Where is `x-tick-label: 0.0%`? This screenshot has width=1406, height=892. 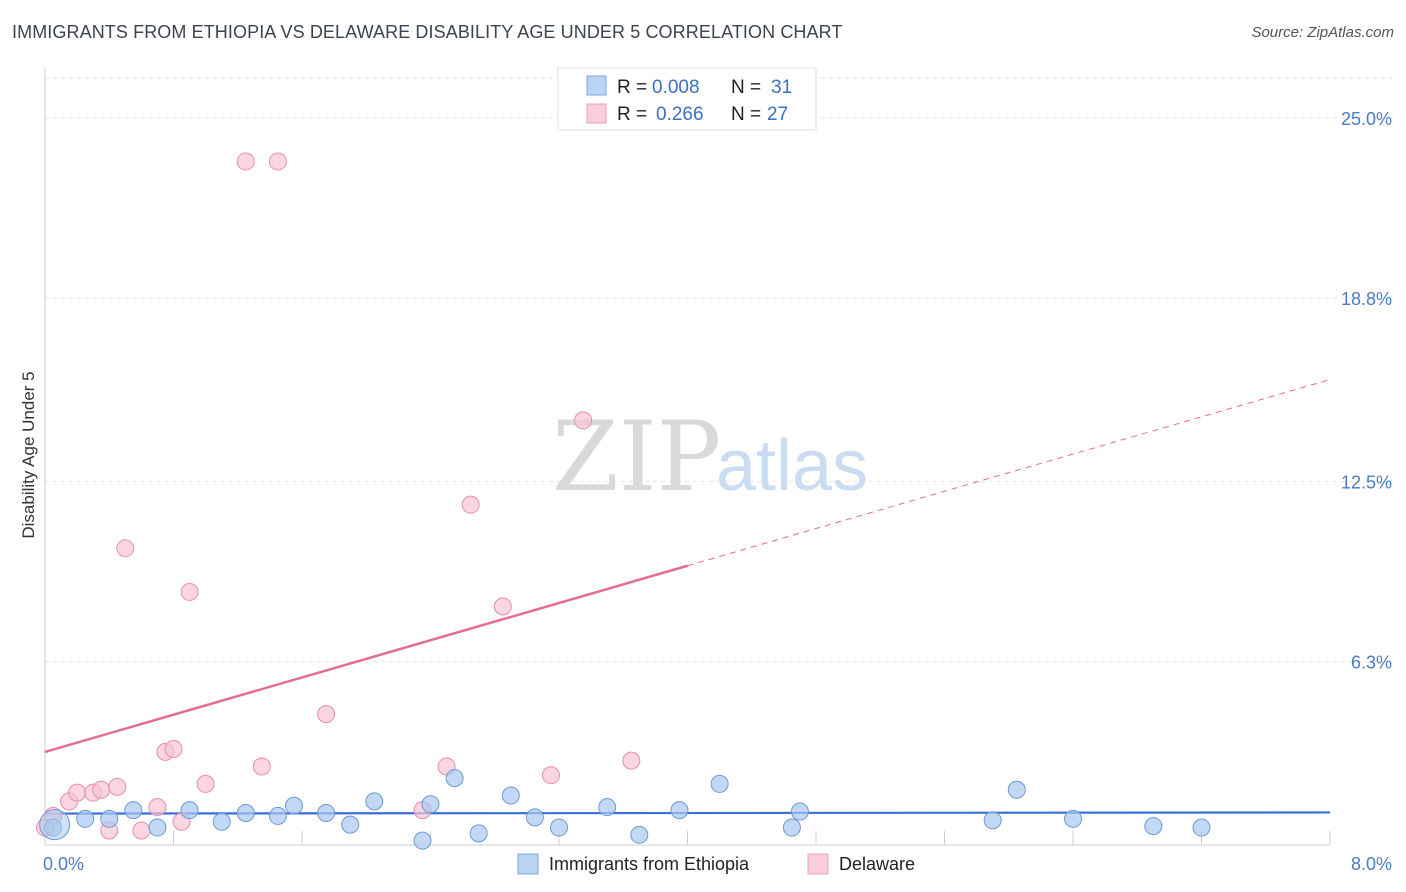 x-tick-label: 0.0% is located at coordinates (63, 864).